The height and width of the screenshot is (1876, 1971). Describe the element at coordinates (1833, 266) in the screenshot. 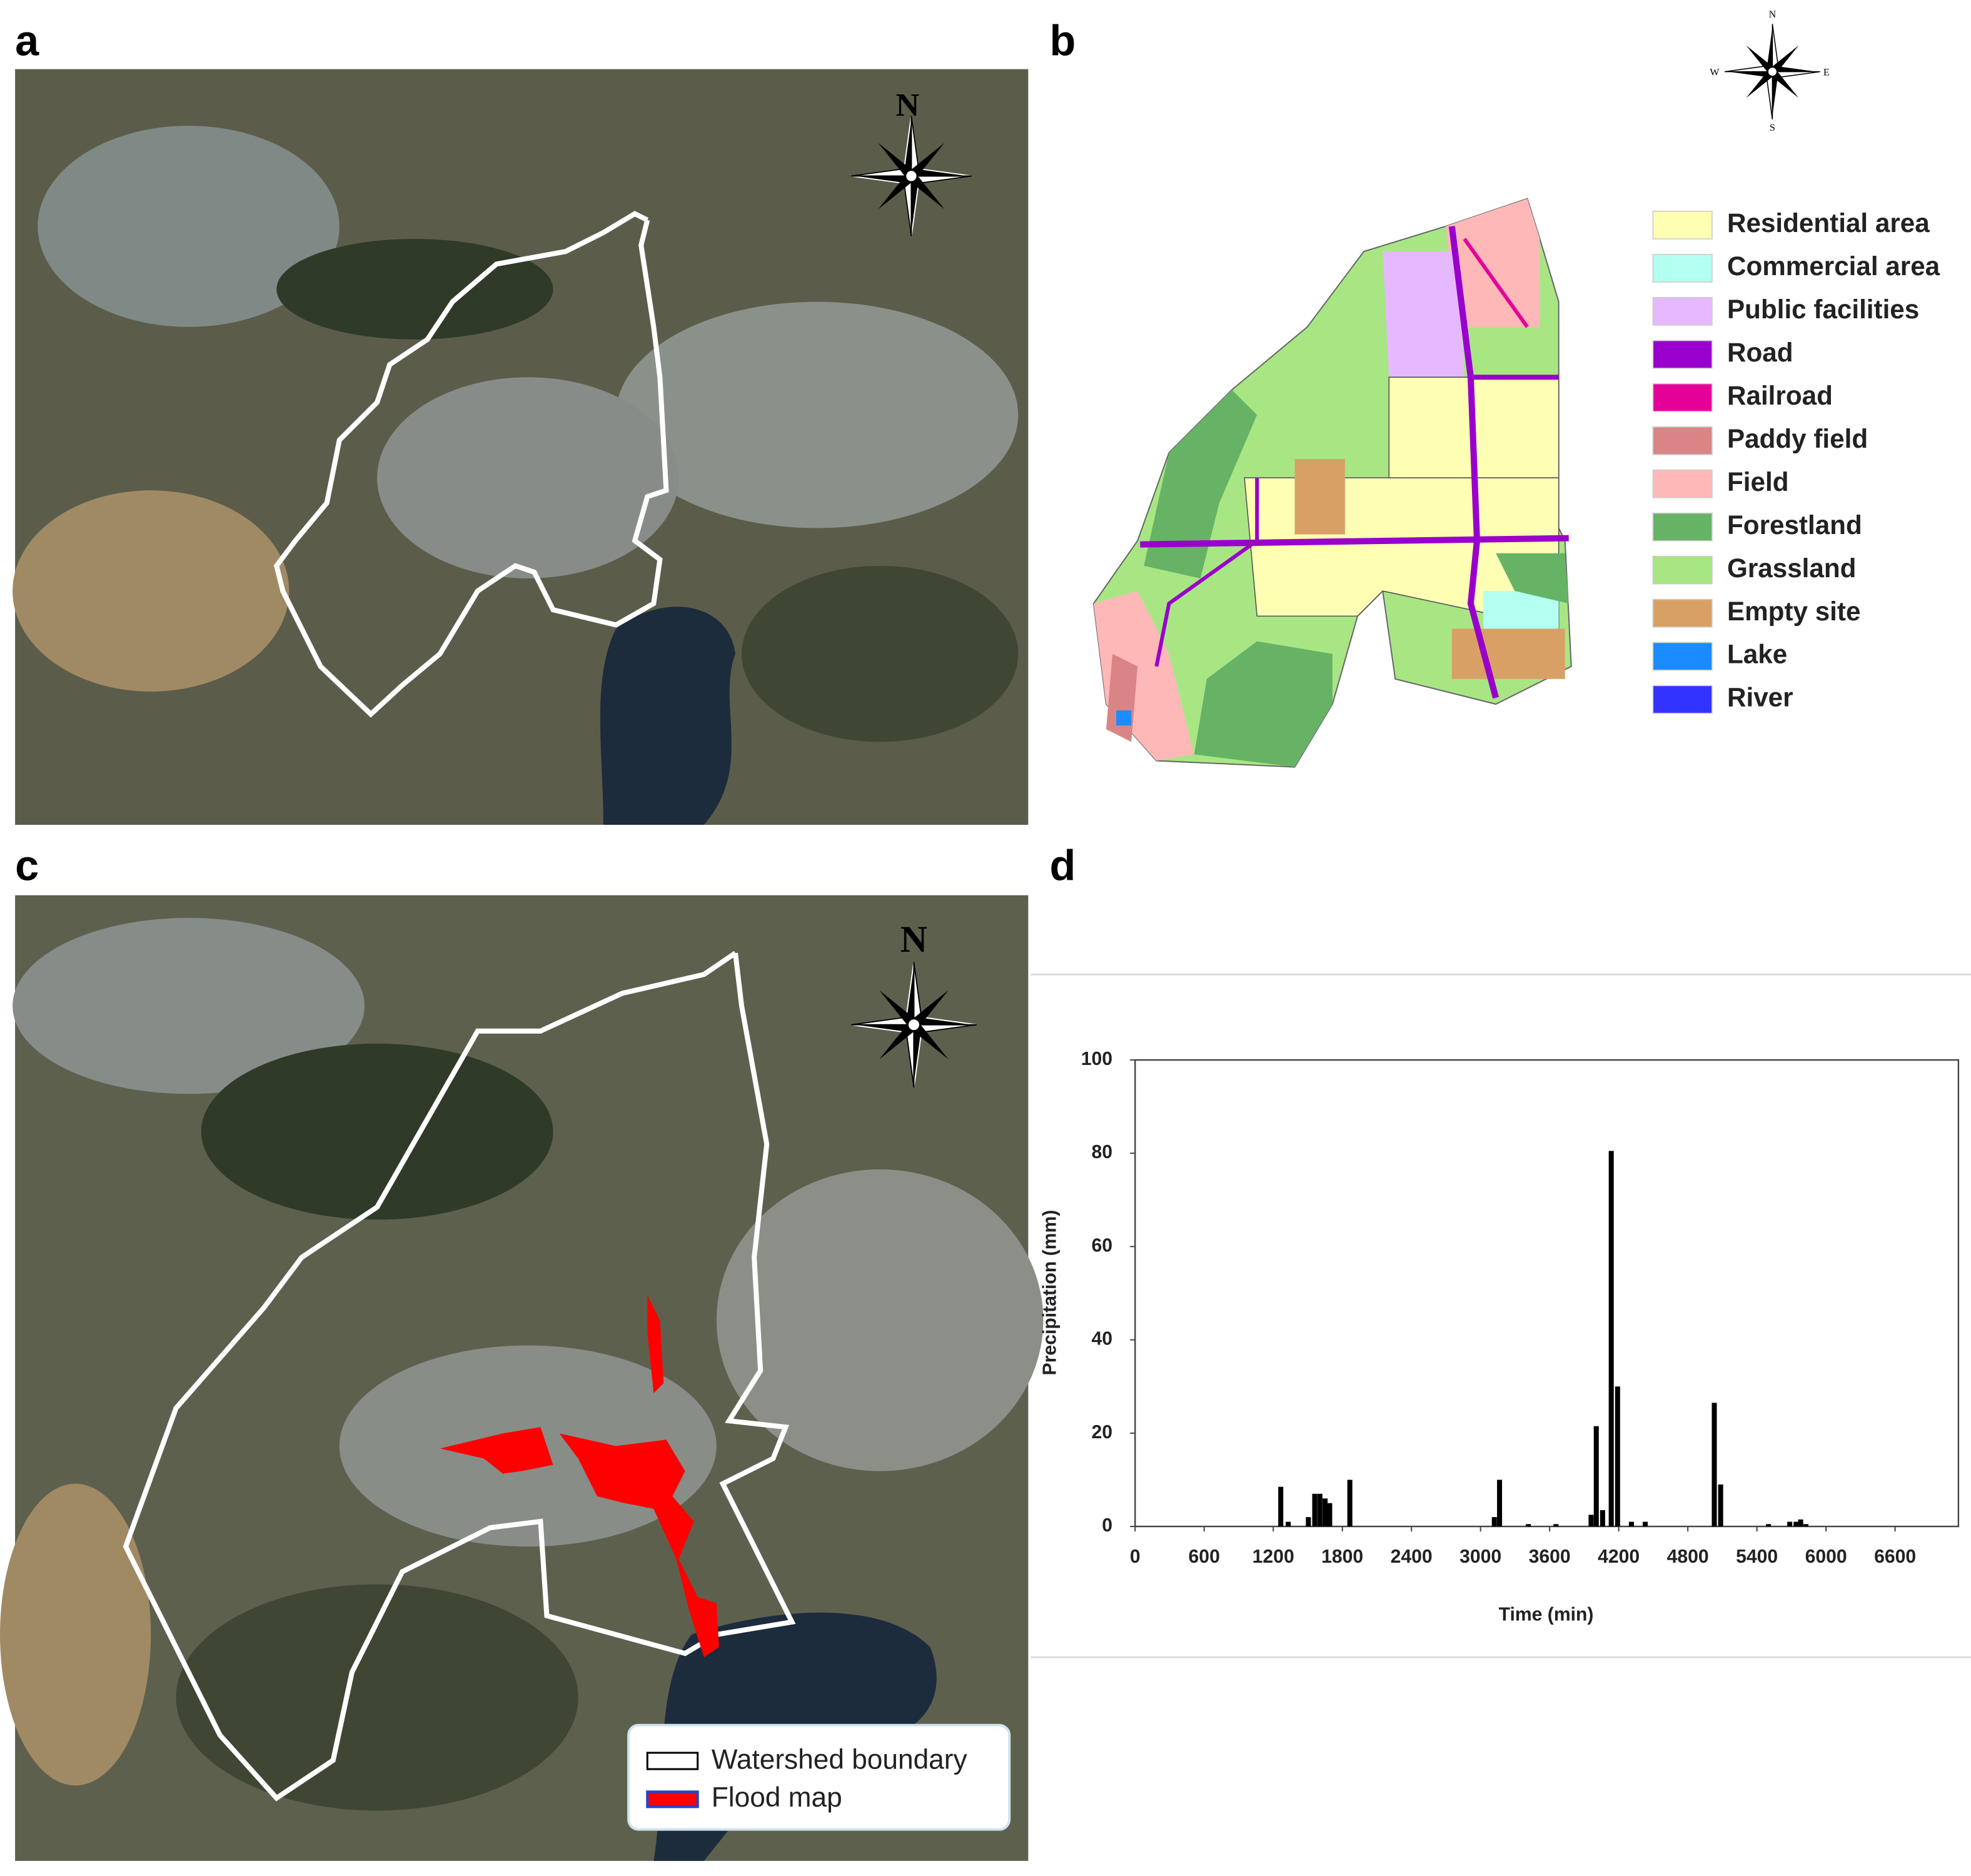

I see `legend-label: Commercial area` at that location.